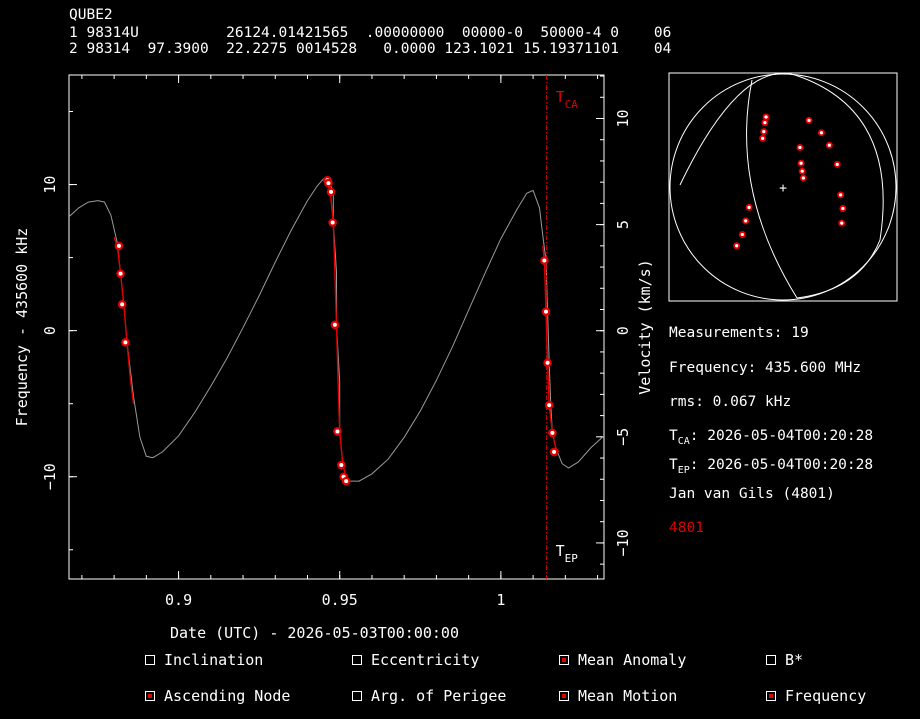  Describe the element at coordinates (178, 600) in the screenshot. I see `x-tick-label: 0.9` at that location.